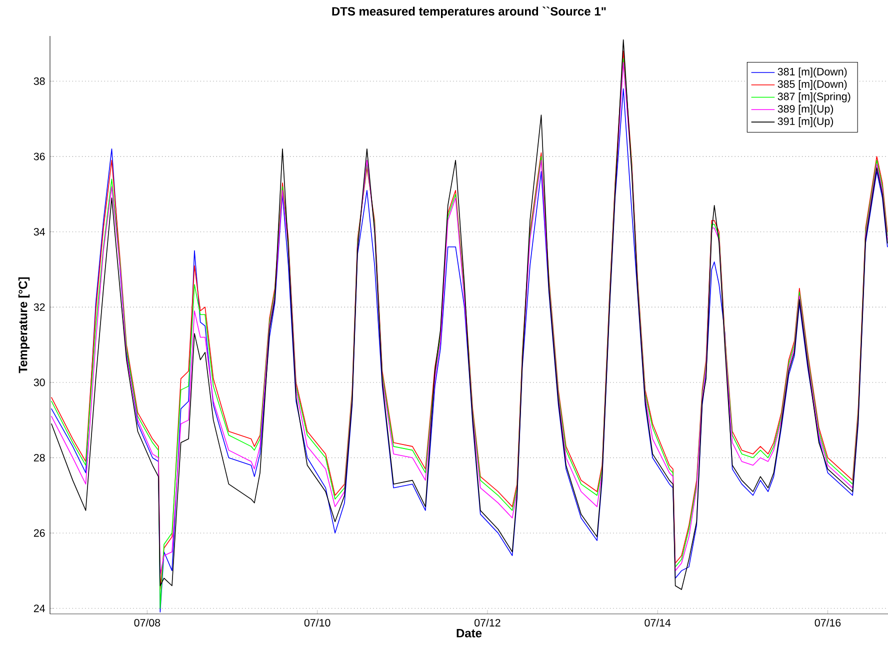  Describe the element at coordinates (147, 622) in the screenshot. I see `x-tick-label: 07/08` at that location.